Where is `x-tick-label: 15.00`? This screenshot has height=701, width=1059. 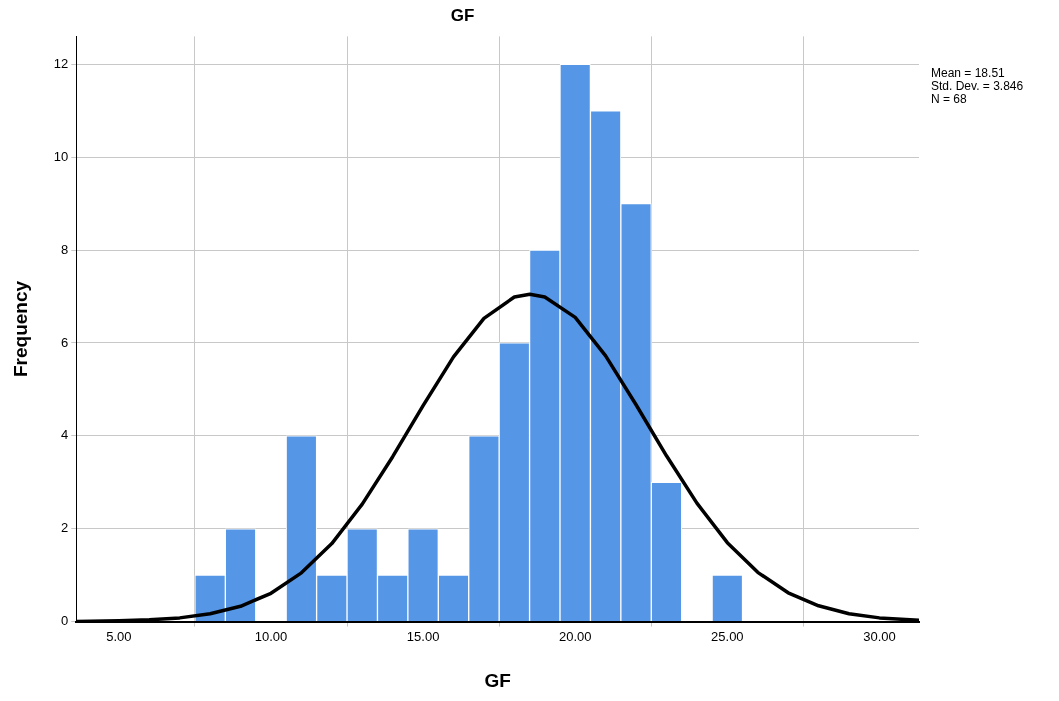 x-tick-label: 15.00 is located at coordinates (423, 636).